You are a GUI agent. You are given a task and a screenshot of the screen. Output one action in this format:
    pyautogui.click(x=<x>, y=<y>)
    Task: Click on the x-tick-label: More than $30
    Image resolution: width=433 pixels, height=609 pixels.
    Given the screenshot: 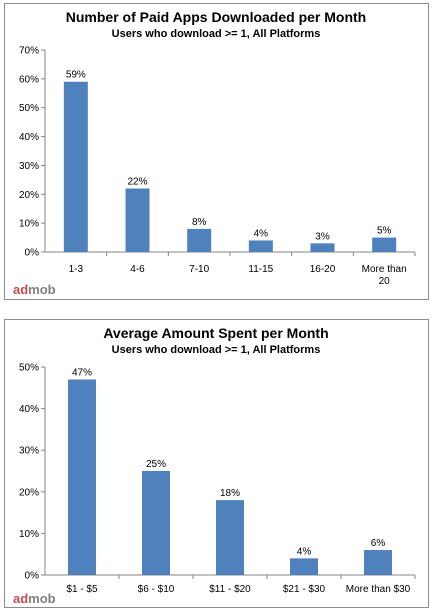 What is the action you would take?
    pyautogui.click(x=378, y=589)
    